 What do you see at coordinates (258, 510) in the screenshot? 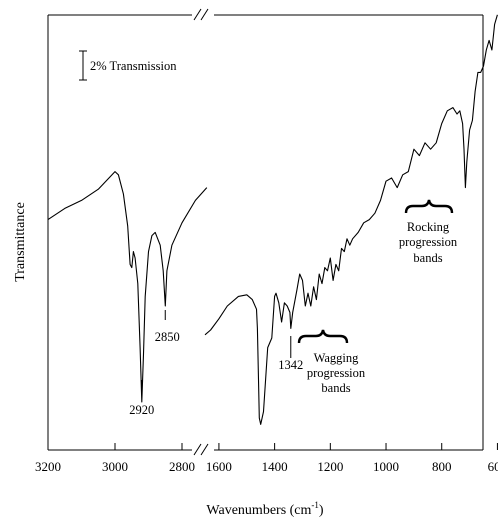
I see `x-axis-title-main: Wavenumbers (cm` at bounding box center [258, 510].